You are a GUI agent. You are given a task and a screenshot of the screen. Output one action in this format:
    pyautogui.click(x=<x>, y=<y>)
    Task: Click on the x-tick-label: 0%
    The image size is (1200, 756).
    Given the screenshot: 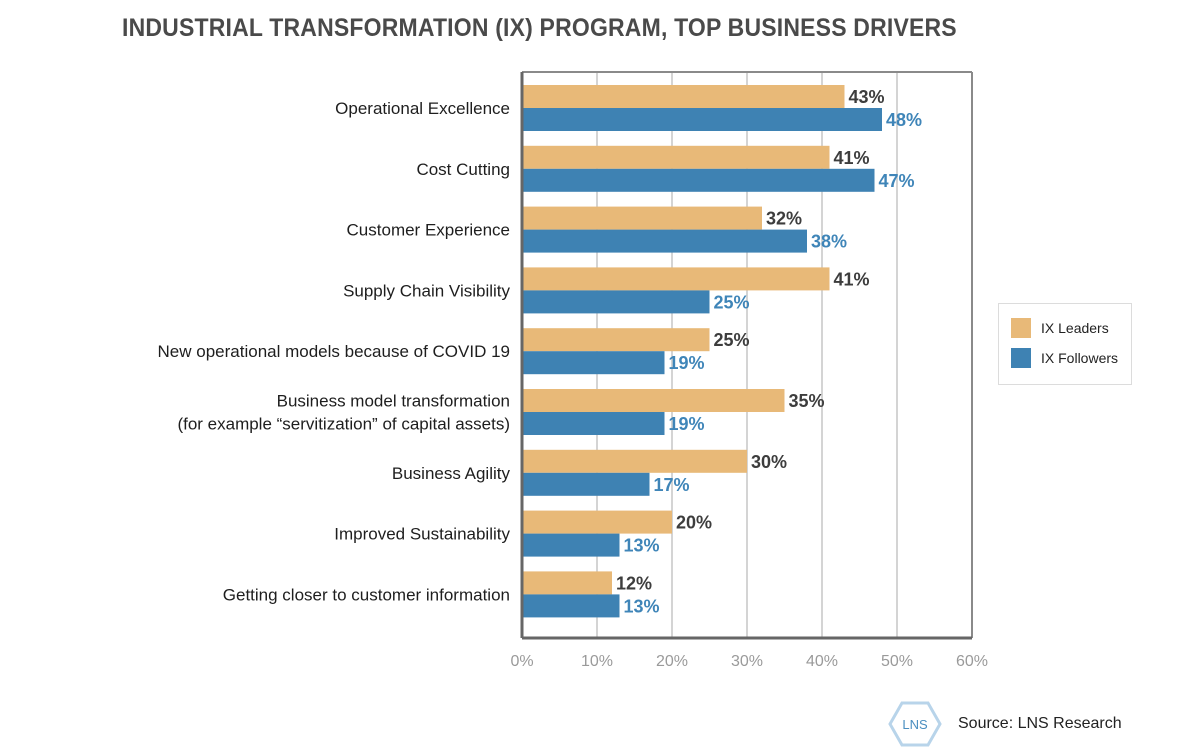 What is the action you would take?
    pyautogui.click(x=521, y=661)
    